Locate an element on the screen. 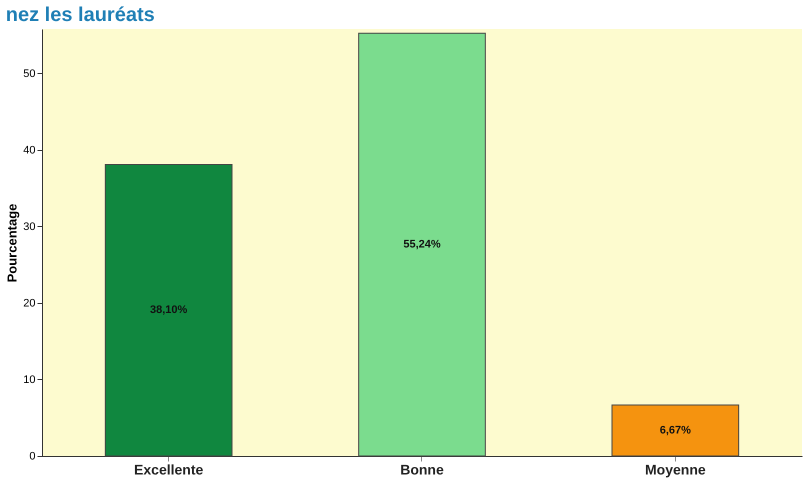 Image resolution: width=807 pixels, height=482 pixels. y-tick-label: 50 is located at coordinates (29, 74).